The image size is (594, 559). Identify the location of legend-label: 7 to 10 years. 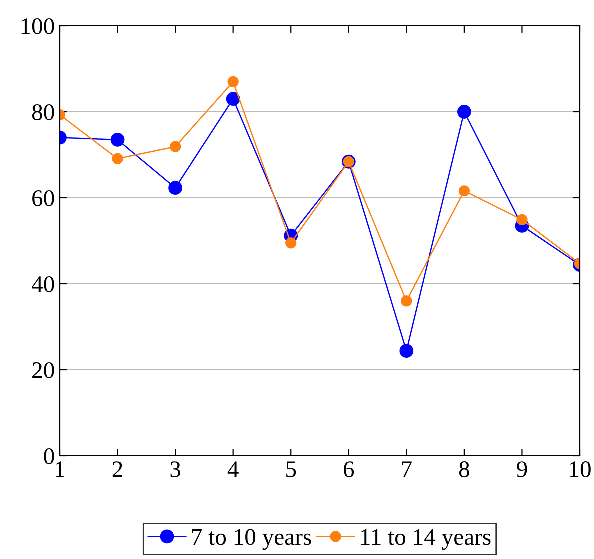
(252, 539).